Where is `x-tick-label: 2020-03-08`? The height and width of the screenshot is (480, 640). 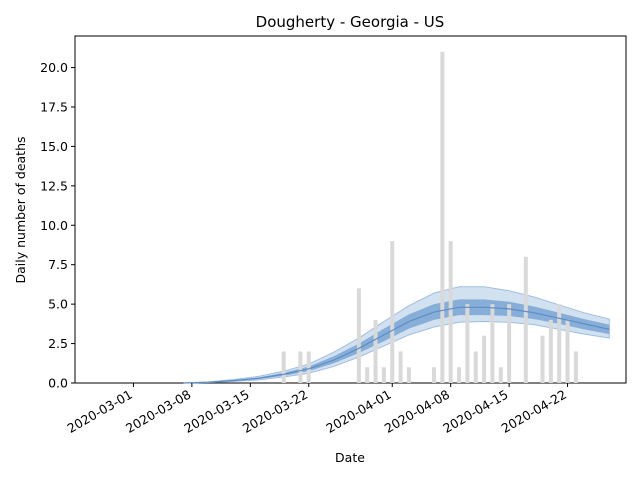
x-tick-label: 2020-03-08 is located at coordinates (158, 411).